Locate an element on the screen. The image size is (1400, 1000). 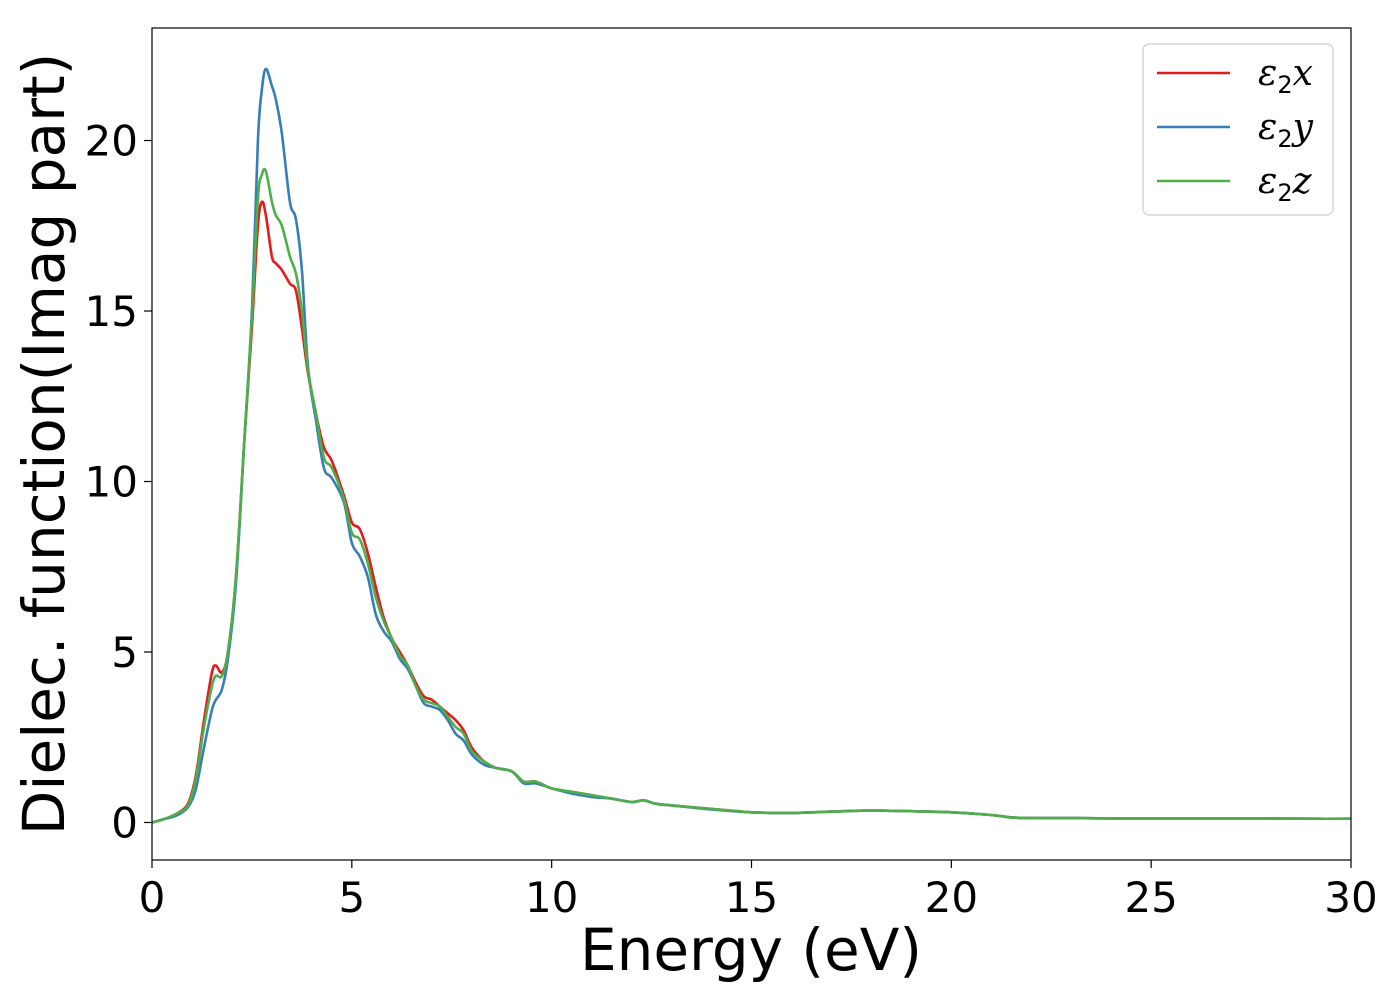
legend-box is located at coordinates (1238, 129).